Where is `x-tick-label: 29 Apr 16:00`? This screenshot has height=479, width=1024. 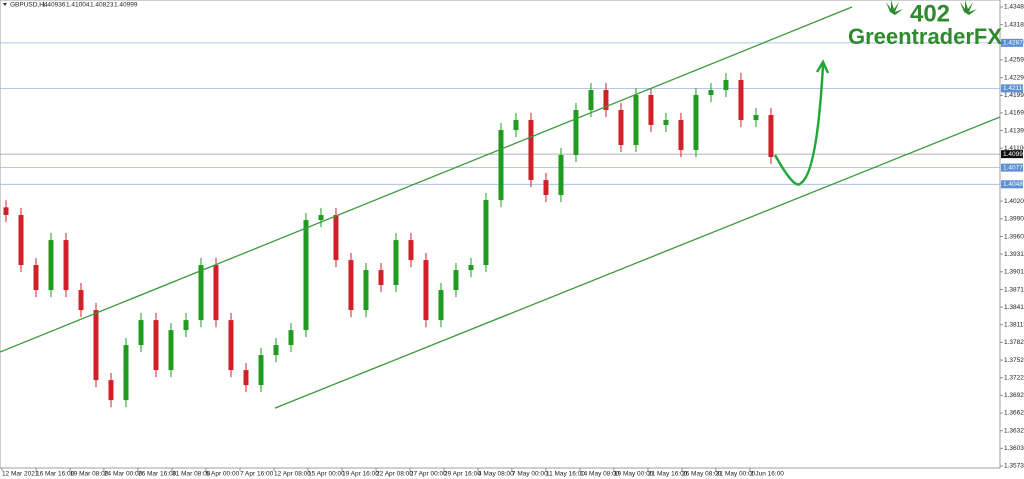
x-tick-label: 29 Apr 16:00 is located at coordinates (462, 474).